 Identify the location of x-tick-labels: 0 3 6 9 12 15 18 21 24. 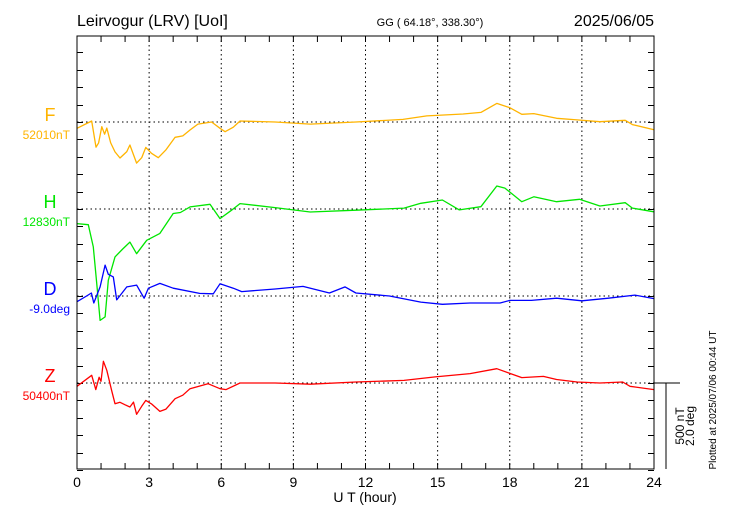
(367, 482).